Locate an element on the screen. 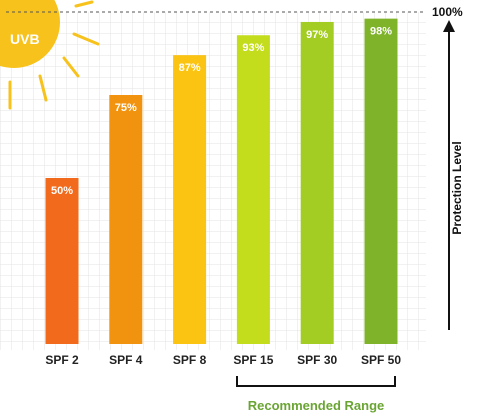 The height and width of the screenshot is (416, 480). x-tick-label: SPF 2 is located at coordinates (62, 360).